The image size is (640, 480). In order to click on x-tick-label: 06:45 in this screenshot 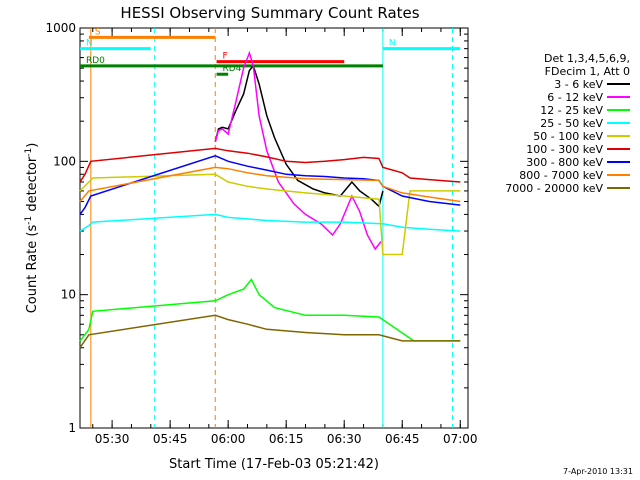, I will do `click(402, 439)`.